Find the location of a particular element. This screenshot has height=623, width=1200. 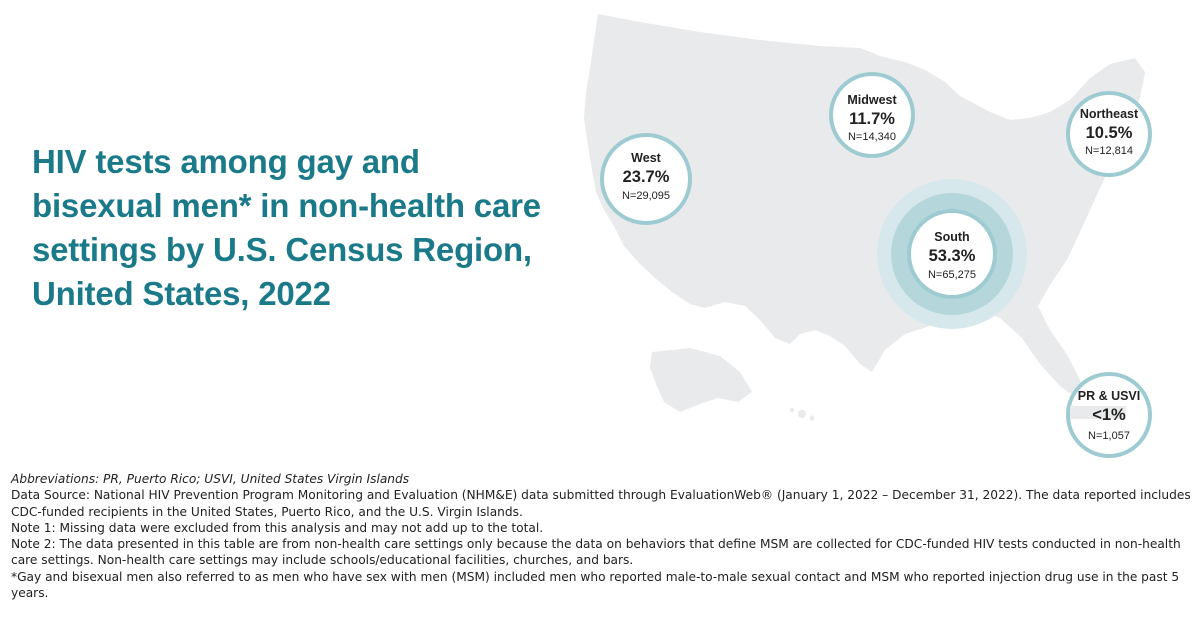

alaska-shape is located at coordinates (701, 380).